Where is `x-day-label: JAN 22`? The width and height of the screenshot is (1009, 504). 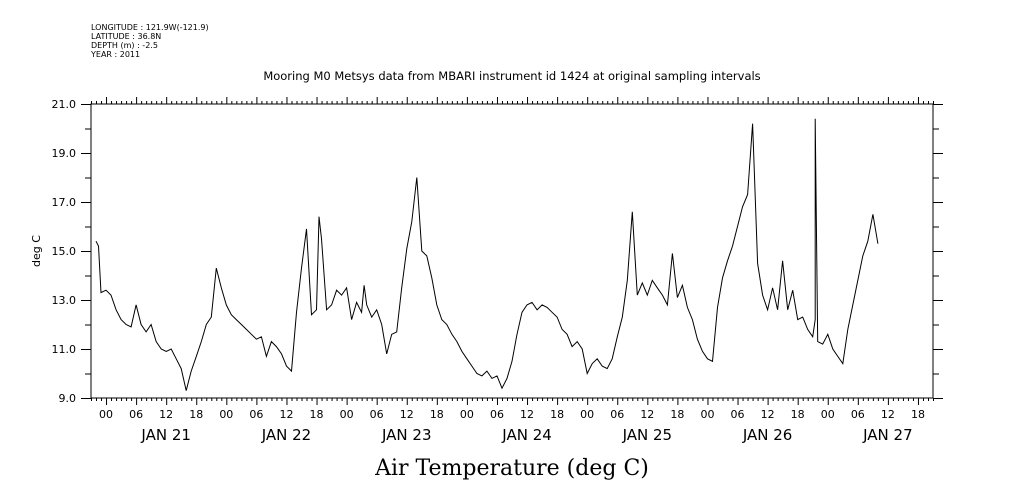
x-day-label: JAN 22 is located at coordinates (286, 435).